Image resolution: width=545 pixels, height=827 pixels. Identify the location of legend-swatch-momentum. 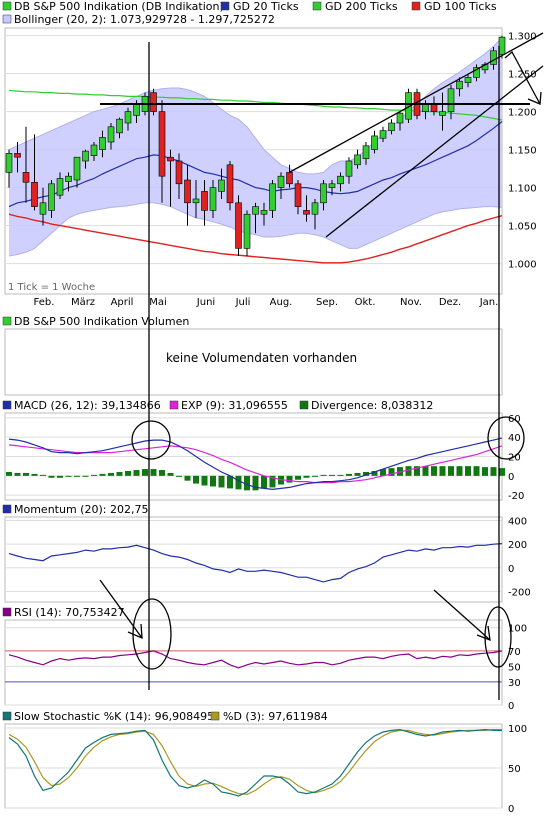
(7, 509).